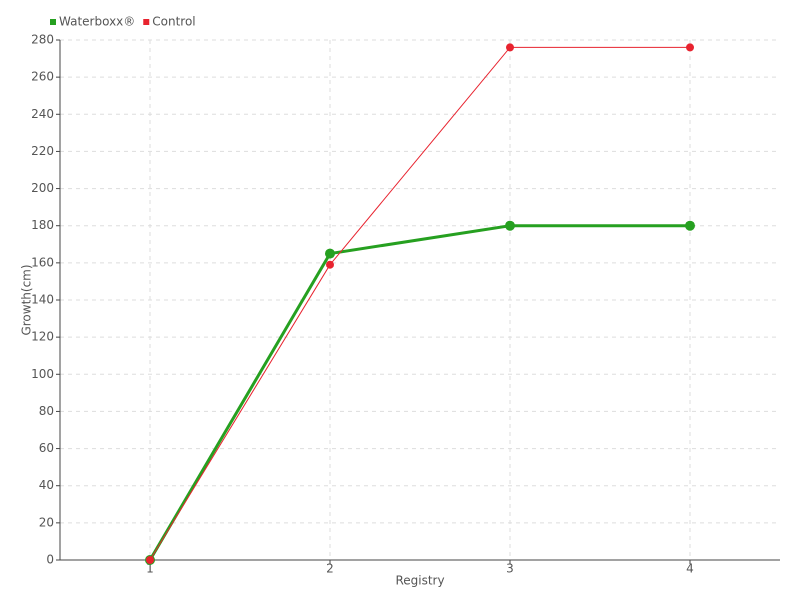 The image size is (800, 600). I want to click on y-tick-label: 20, so click(46, 522).